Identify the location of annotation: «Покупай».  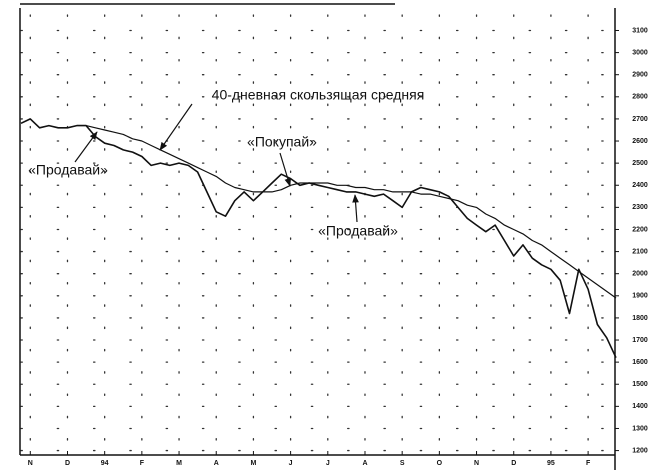
(282, 142).